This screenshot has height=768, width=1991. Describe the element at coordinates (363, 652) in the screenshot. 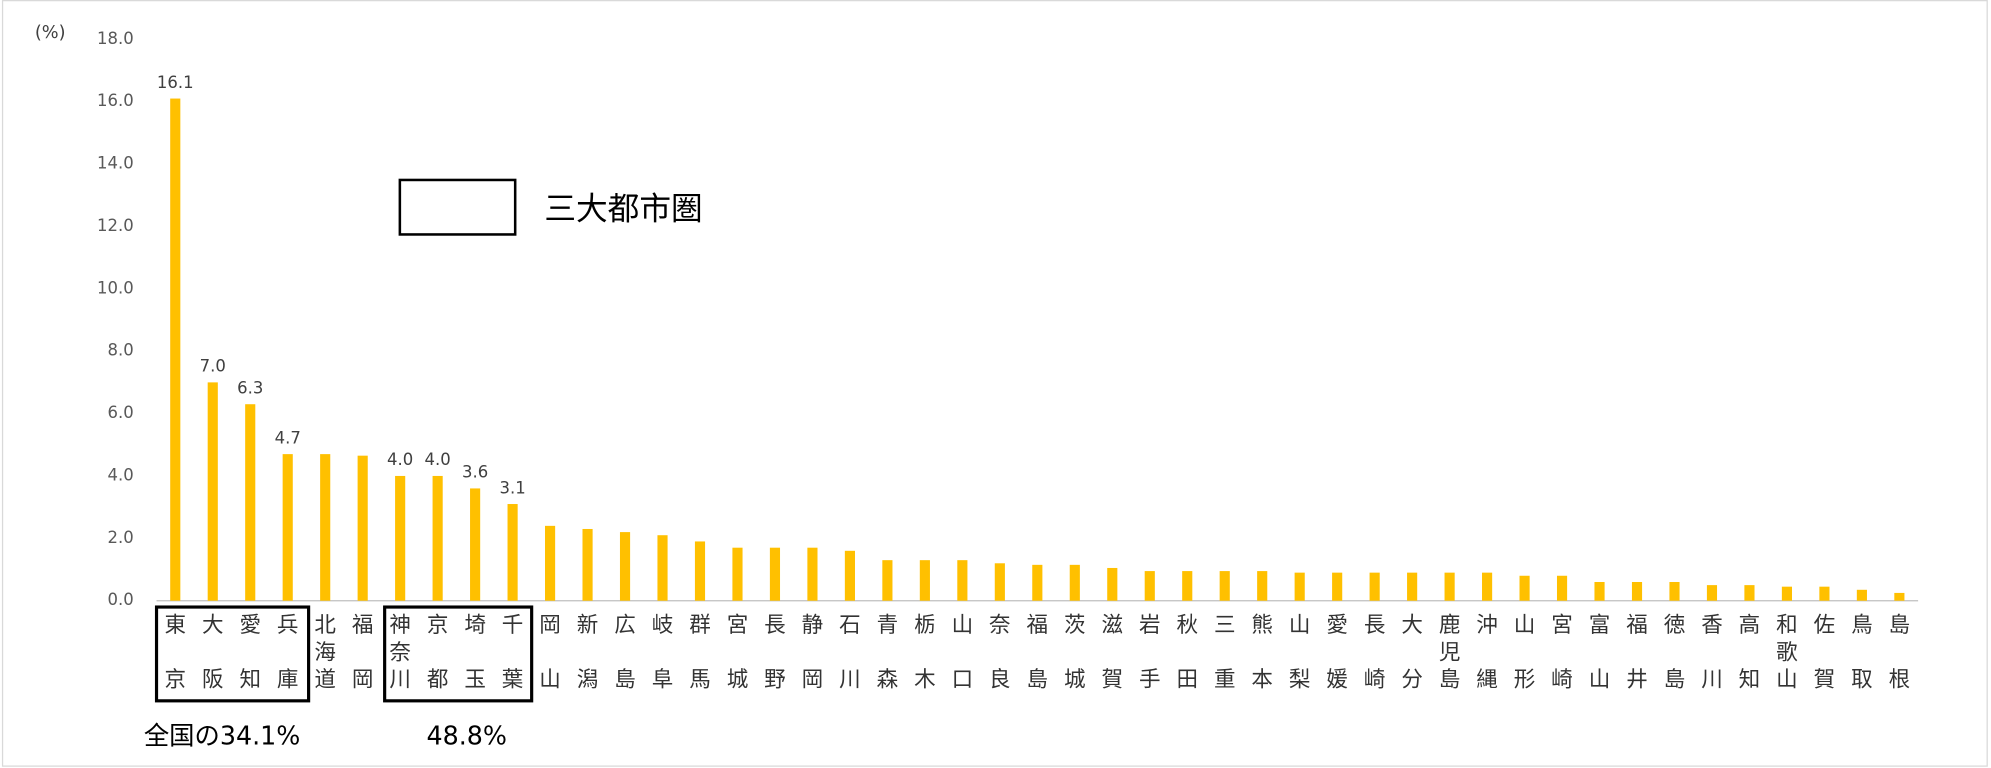

I see `x-tick-label: 福岡` at that location.